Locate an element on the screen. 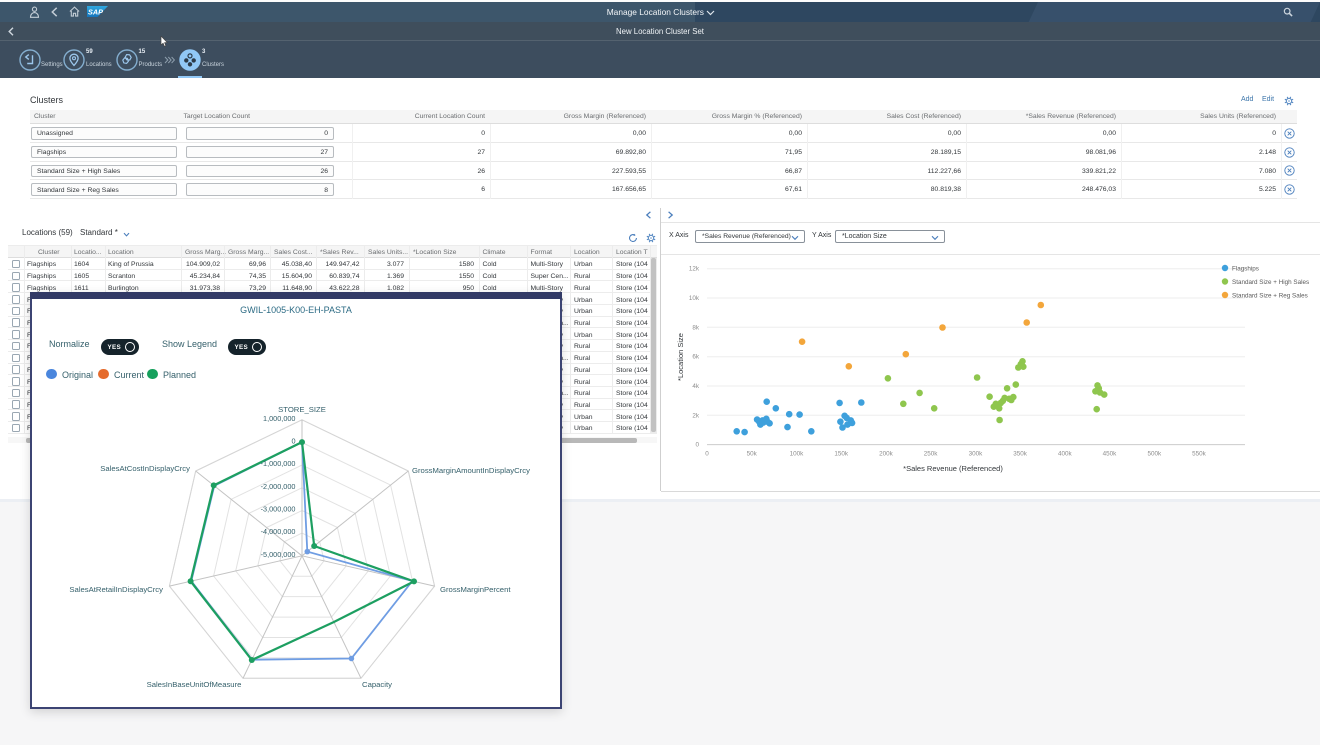 The image size is (1320, 745). svg-text: GrossMarginAmountInDisplayCrcy is located at coordinates (471, 470).